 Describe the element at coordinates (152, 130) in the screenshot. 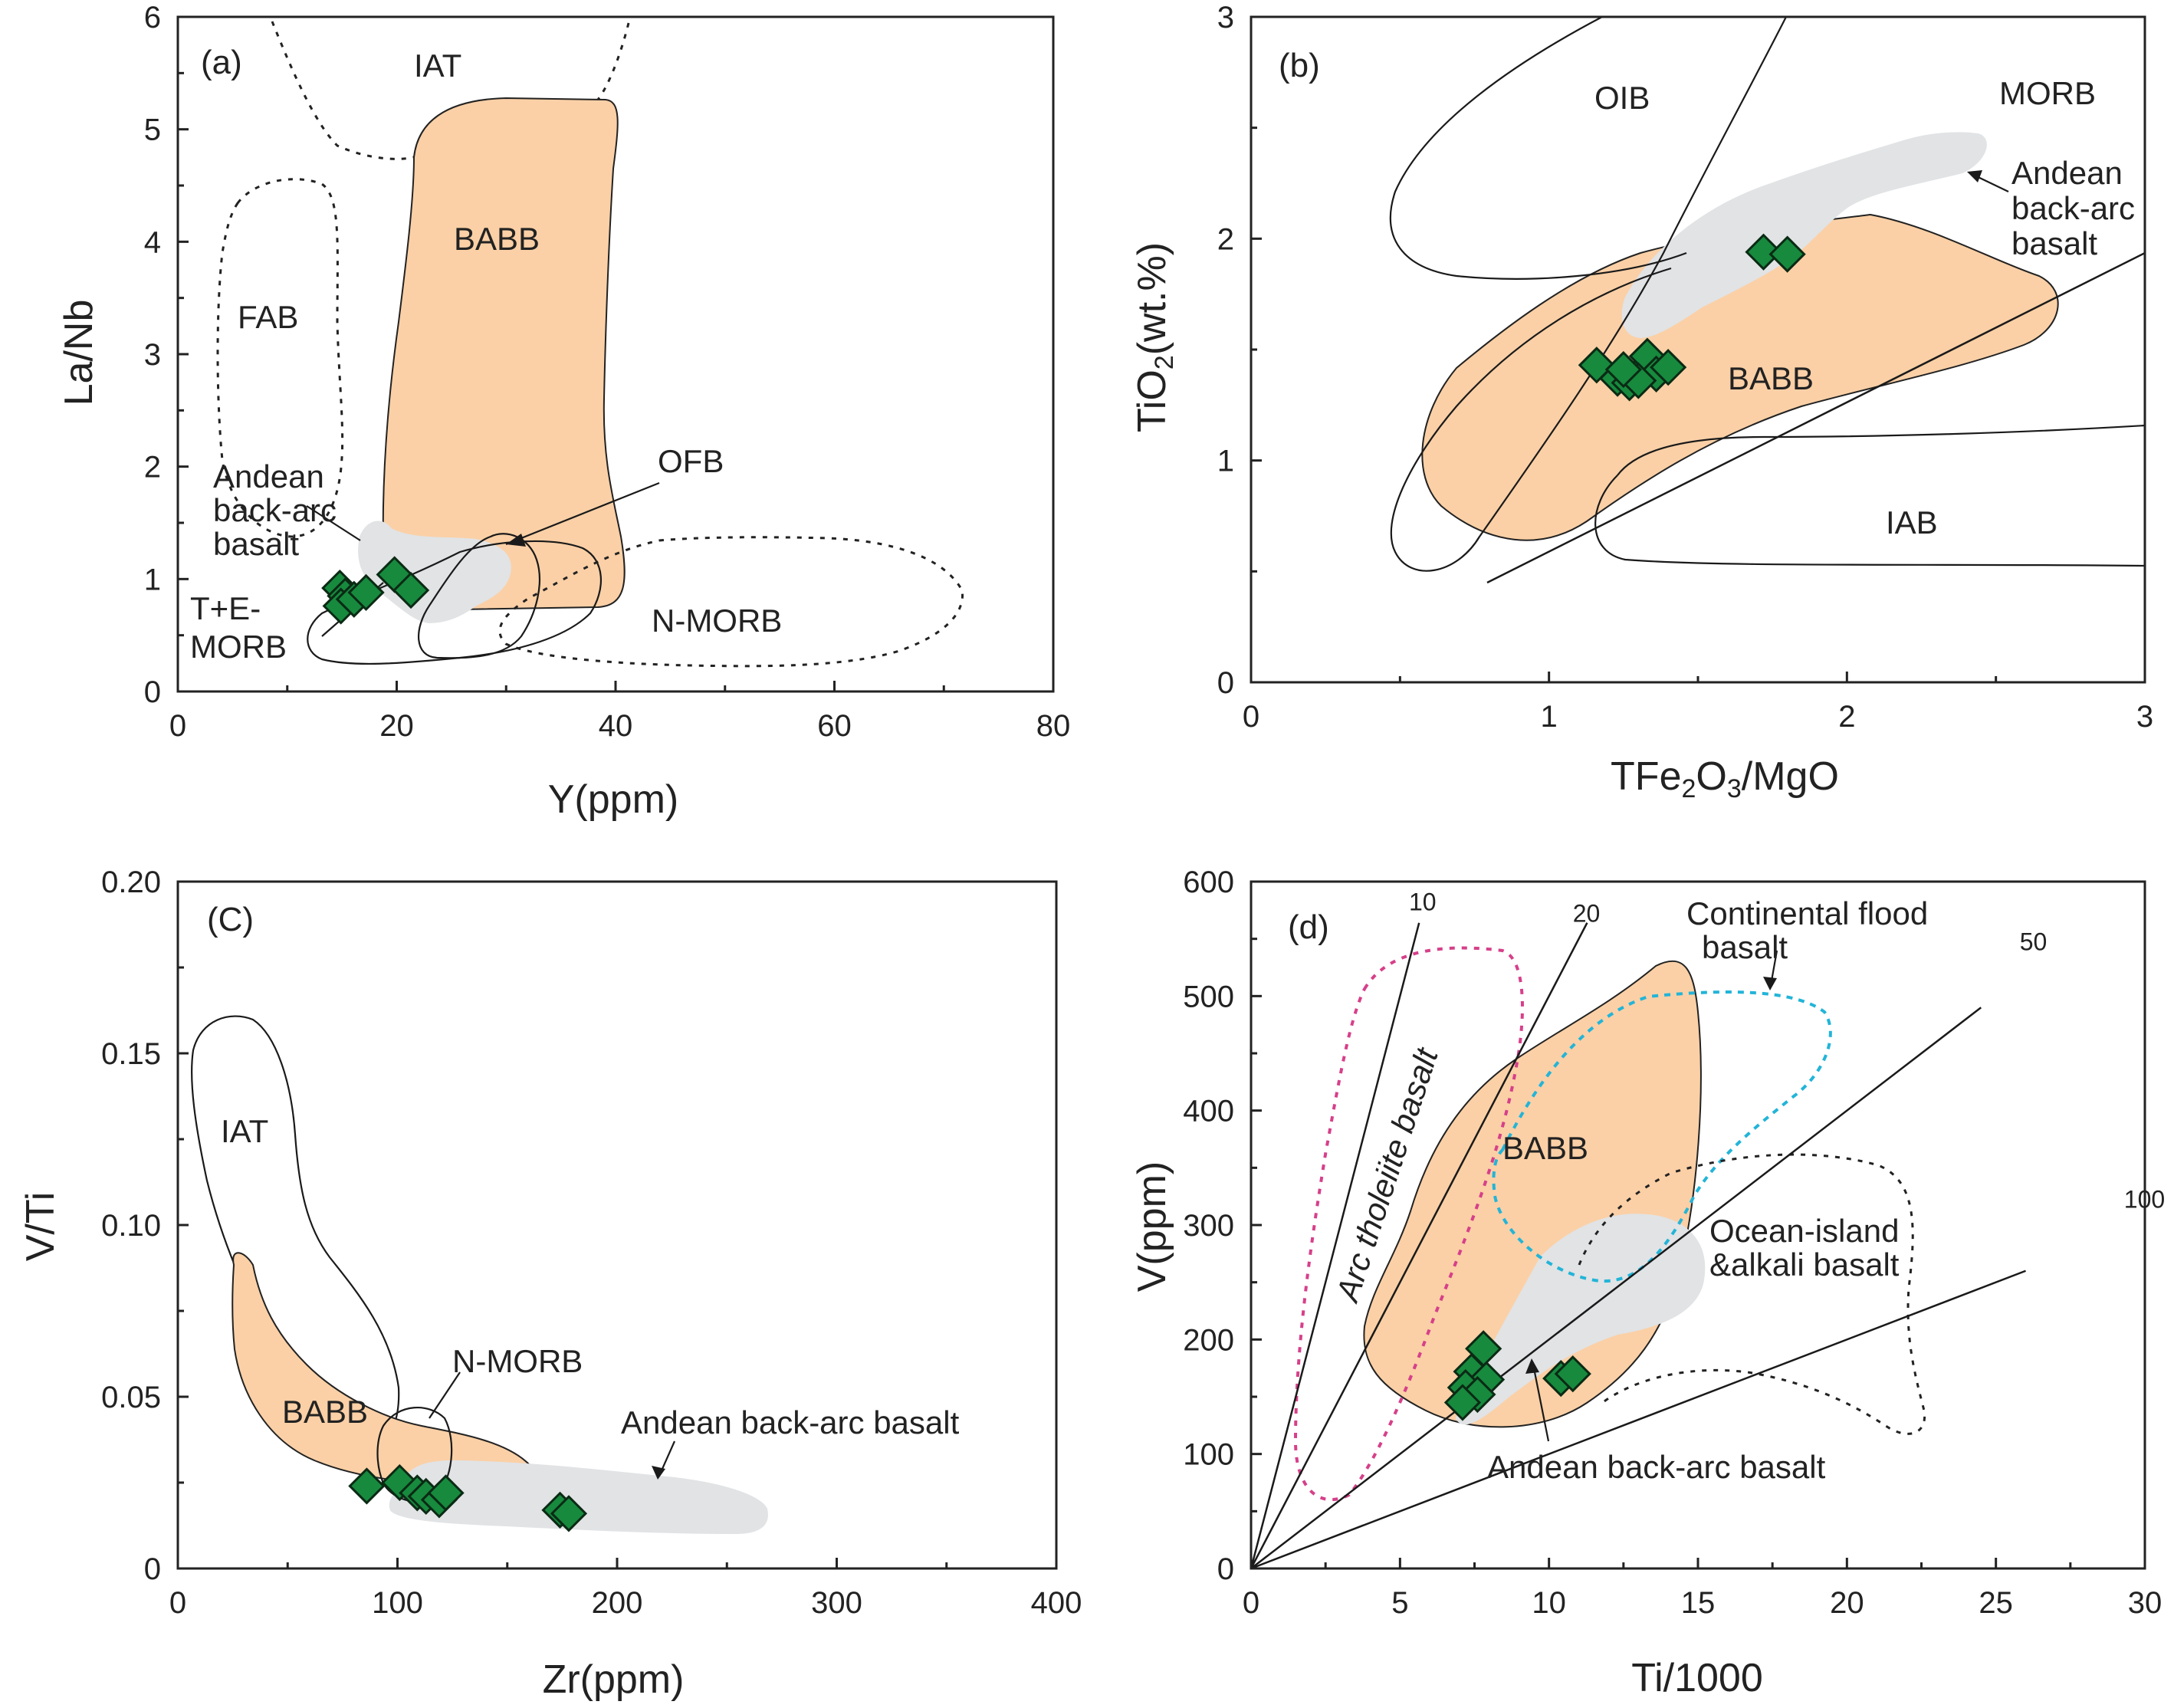

I see `y-tick-label: 5` at that location.